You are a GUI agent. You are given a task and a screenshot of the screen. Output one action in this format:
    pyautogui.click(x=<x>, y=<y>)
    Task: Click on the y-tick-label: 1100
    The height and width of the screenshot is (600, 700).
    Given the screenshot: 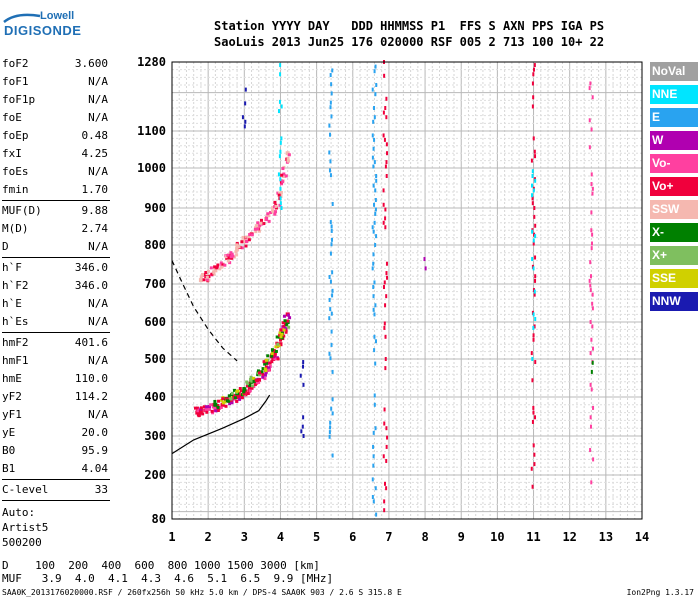 What is the action you would take?
    pyautogui.click(x=151, y=131)
    